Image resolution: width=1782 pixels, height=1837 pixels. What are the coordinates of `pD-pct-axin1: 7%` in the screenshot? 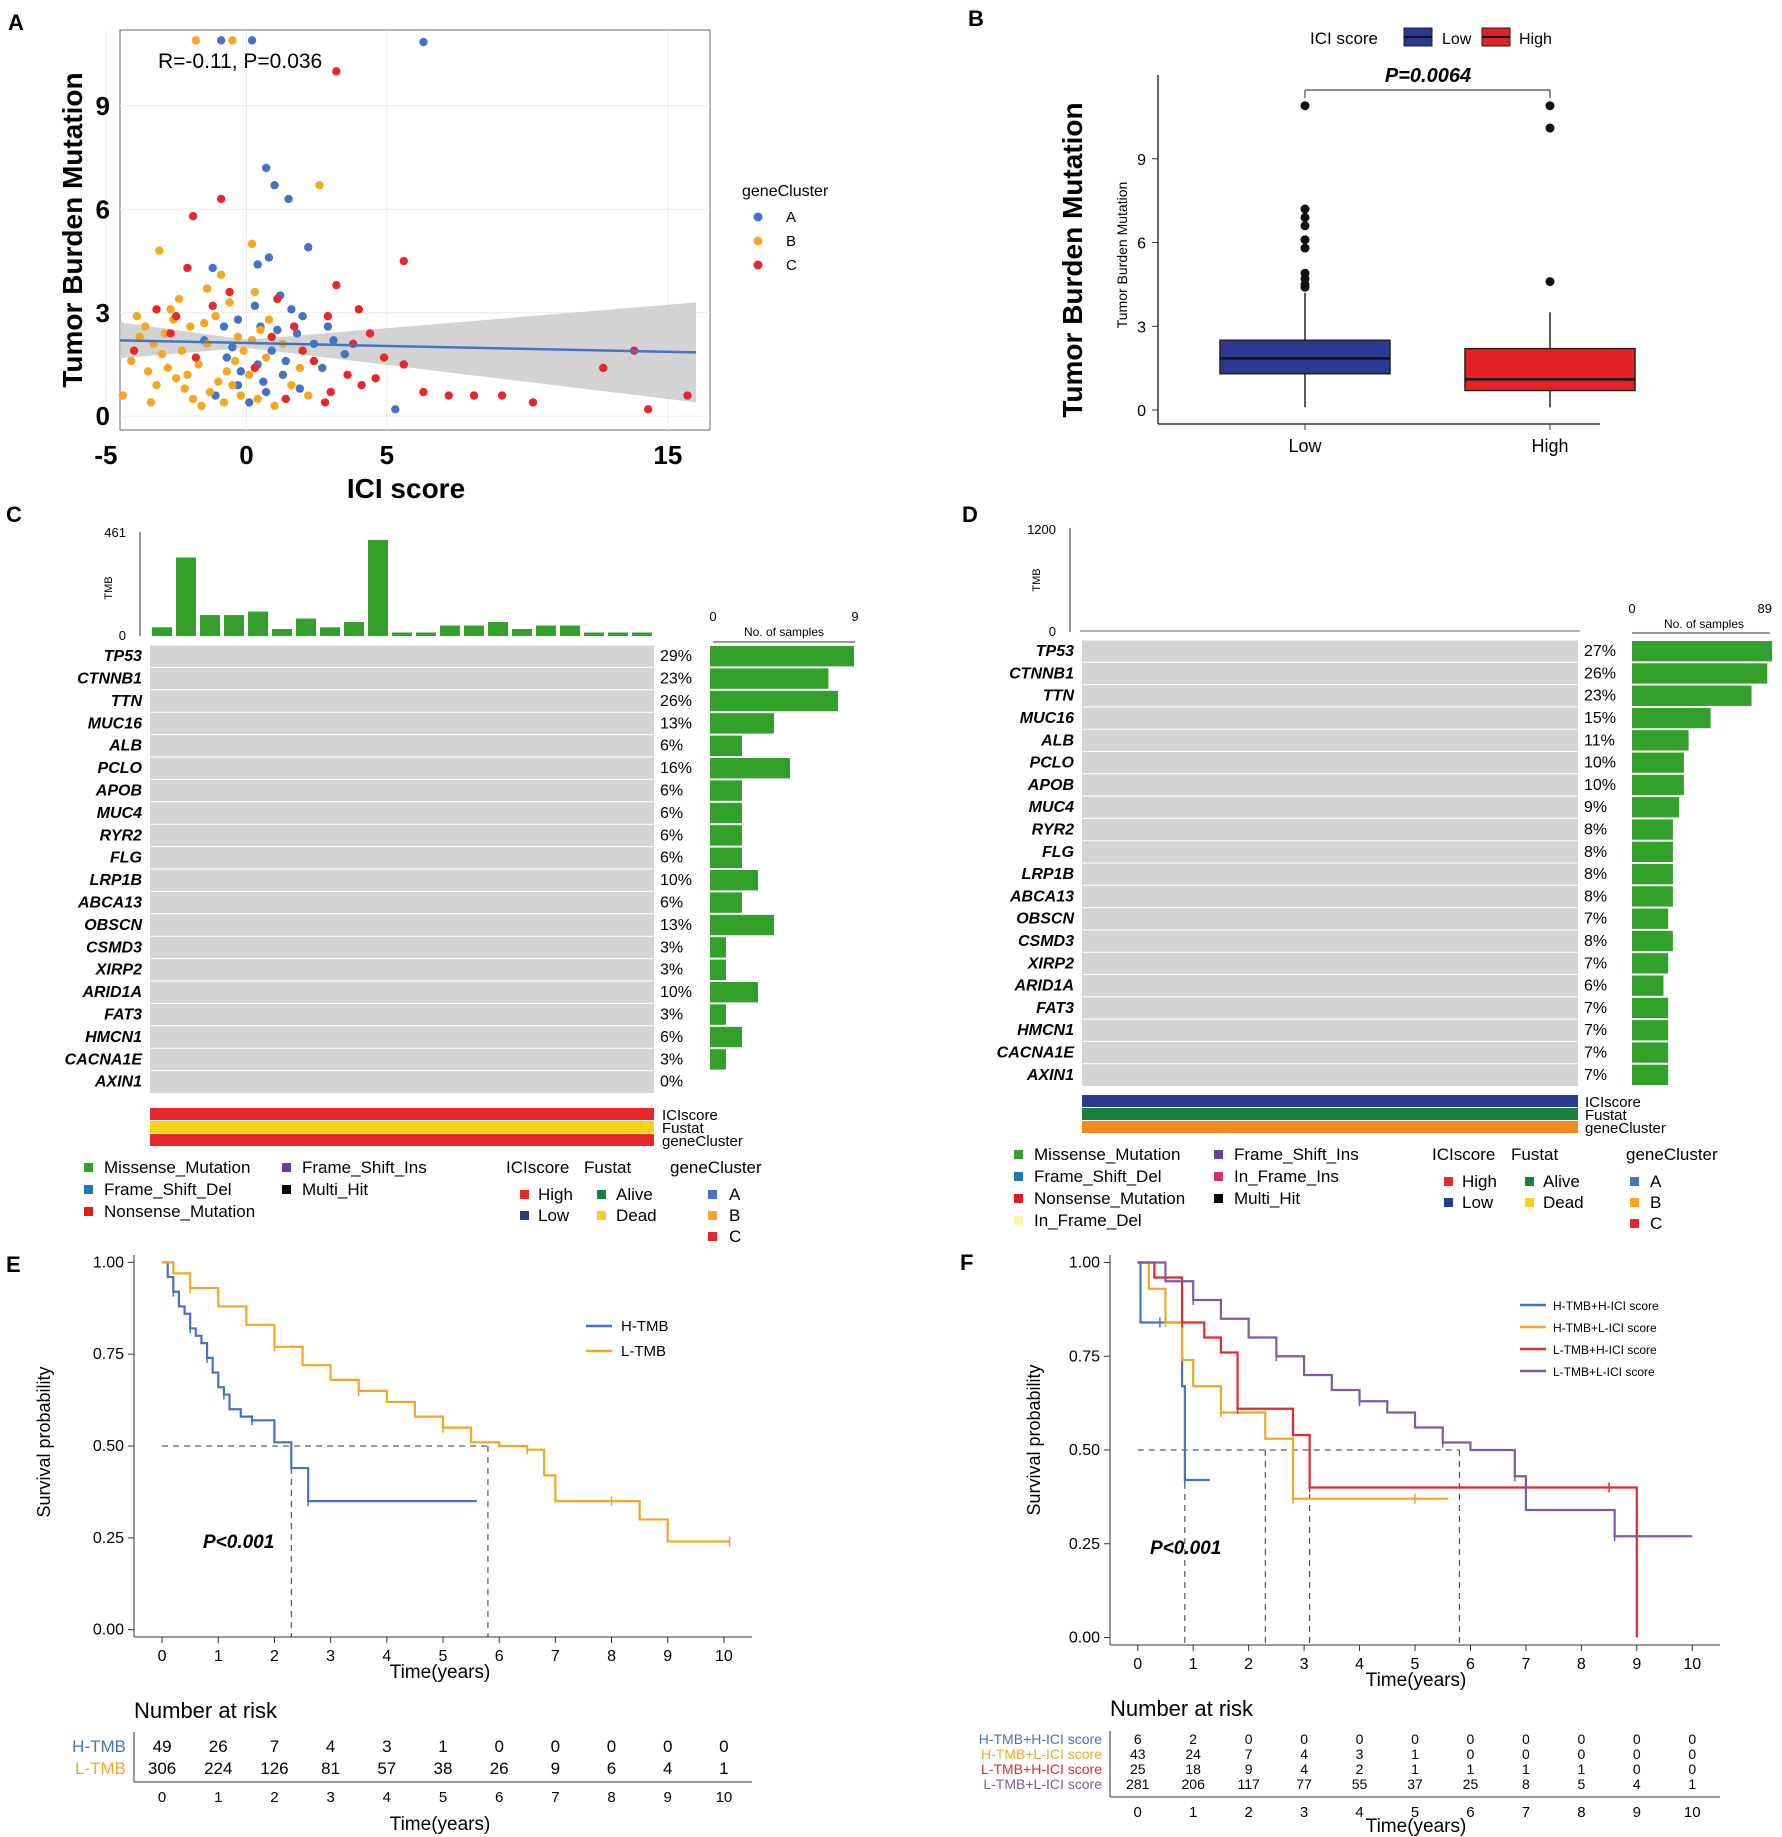 It's located at (1595, 1075).